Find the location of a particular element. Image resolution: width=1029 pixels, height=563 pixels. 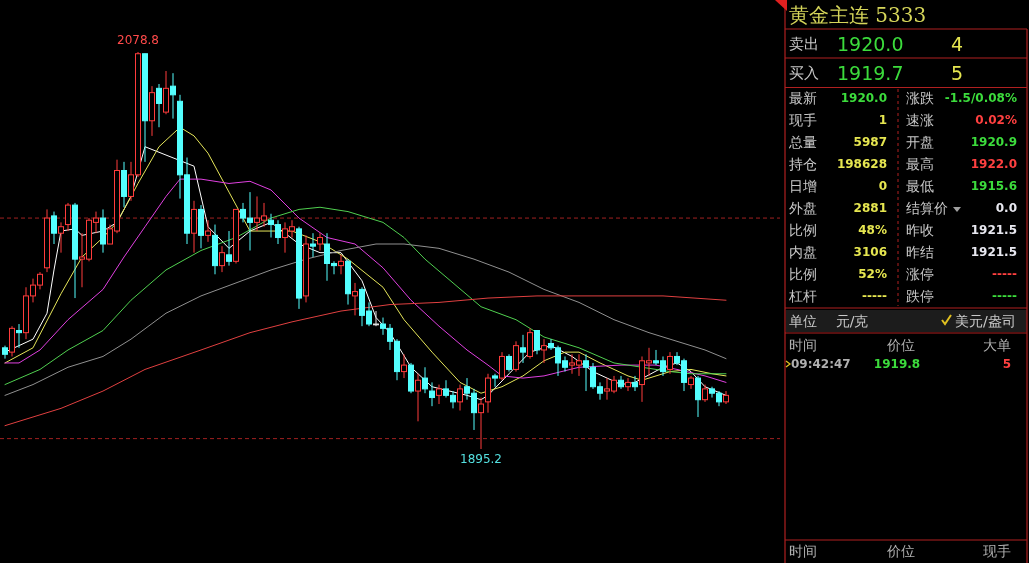

text: 跌停 is located at coordinates (920, 296).